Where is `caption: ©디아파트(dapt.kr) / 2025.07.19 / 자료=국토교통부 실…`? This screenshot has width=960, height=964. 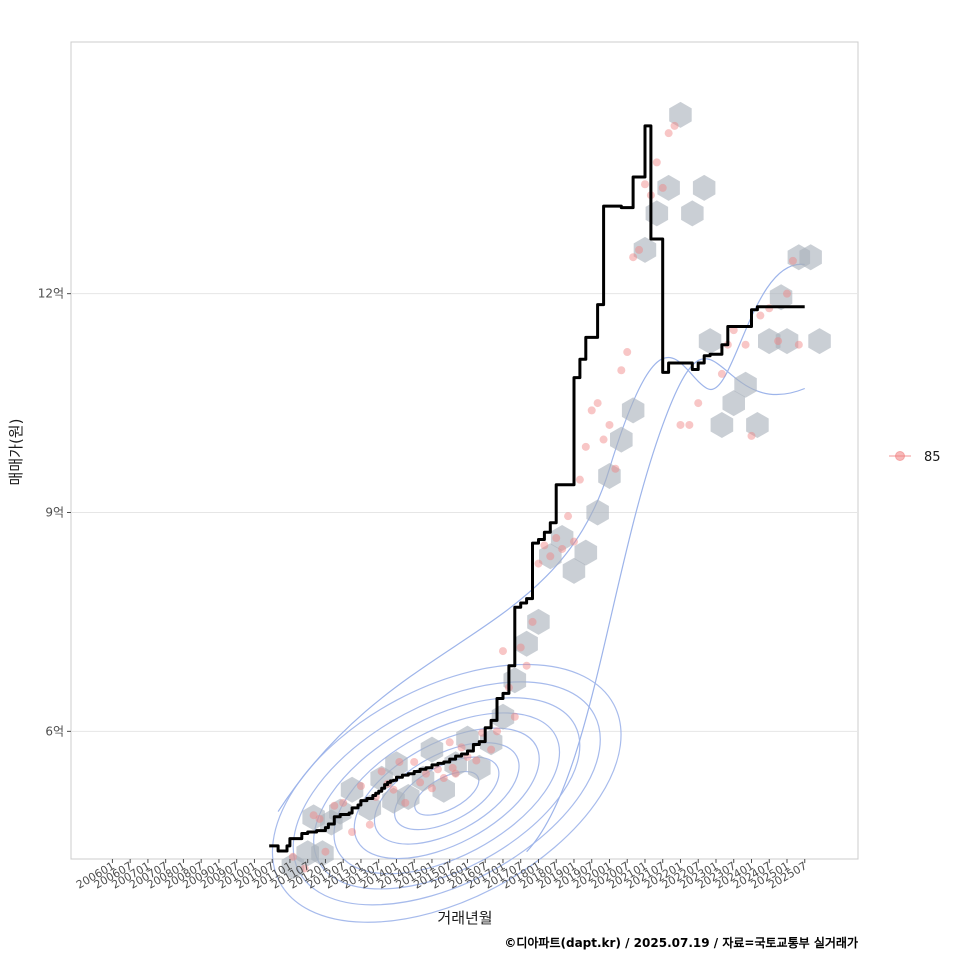 caption: ©디아파트(dapt.kr) / 2025.07.19 / 자료=국토교통부 실… is located at coordinates (681, 942).